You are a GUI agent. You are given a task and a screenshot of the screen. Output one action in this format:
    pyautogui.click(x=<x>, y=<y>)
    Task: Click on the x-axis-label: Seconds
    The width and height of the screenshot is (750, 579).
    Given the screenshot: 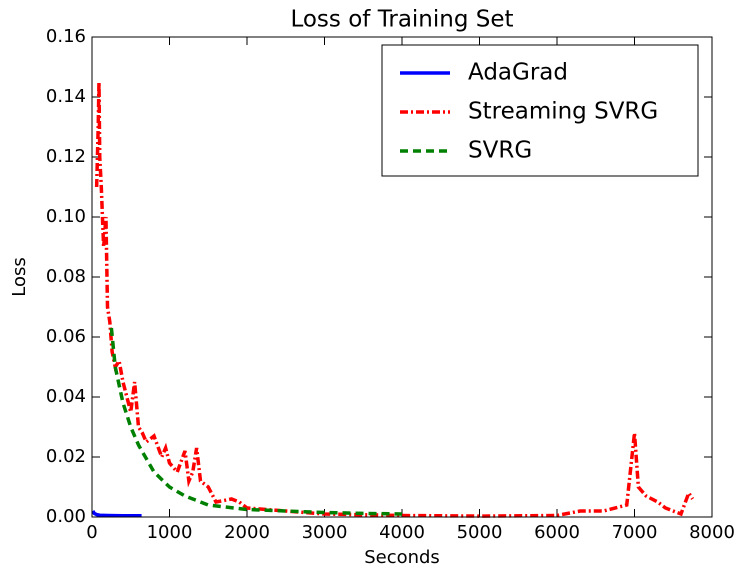 What is the action you would take?
    pyautogui.click(x=402, y=557)
    